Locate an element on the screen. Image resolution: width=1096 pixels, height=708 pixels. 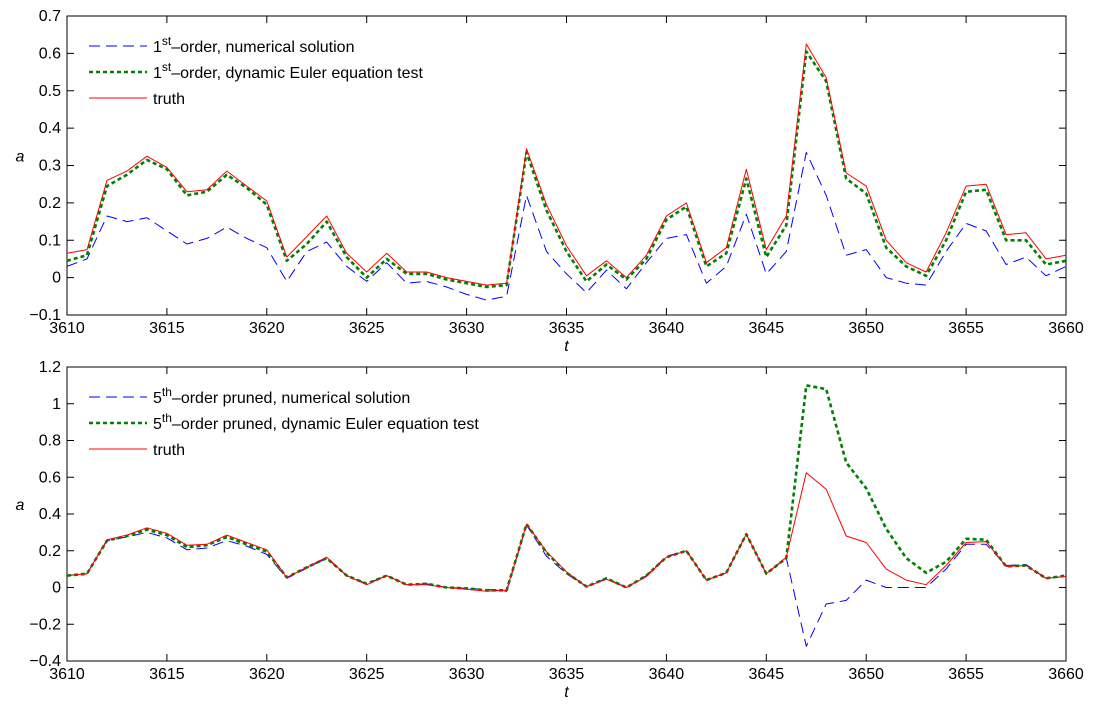
y-tick-label: 1.2 is located at coordinates (50, 367).